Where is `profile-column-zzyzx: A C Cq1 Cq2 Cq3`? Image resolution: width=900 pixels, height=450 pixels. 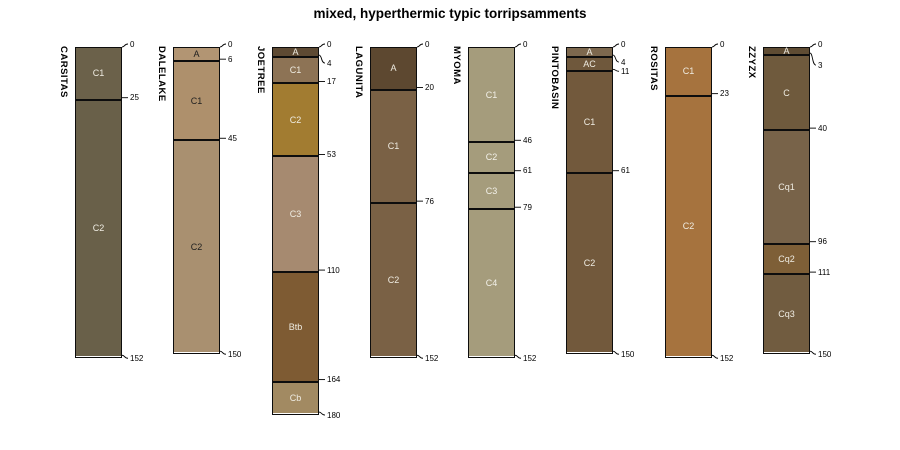
profile-column-zzyzx: A C Cq1 Cq2 Cq3 is located at coordinates (786, 201).